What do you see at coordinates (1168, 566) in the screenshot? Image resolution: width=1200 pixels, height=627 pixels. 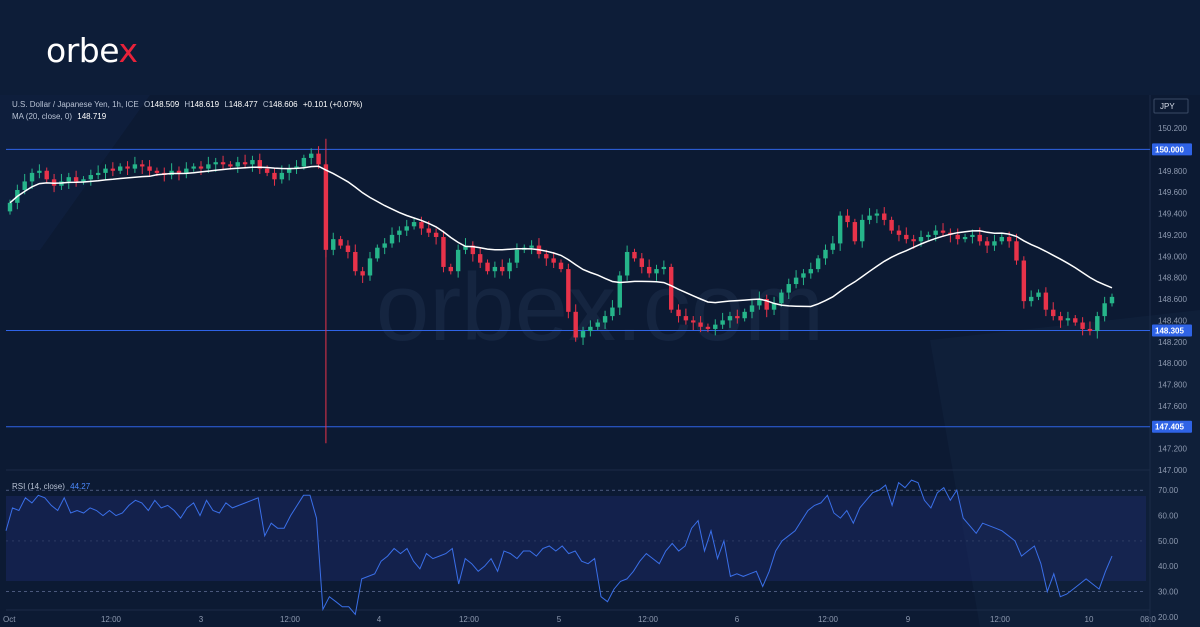 I see `rsi-tick-label: 40.00` at bounding box center [1168, 566].